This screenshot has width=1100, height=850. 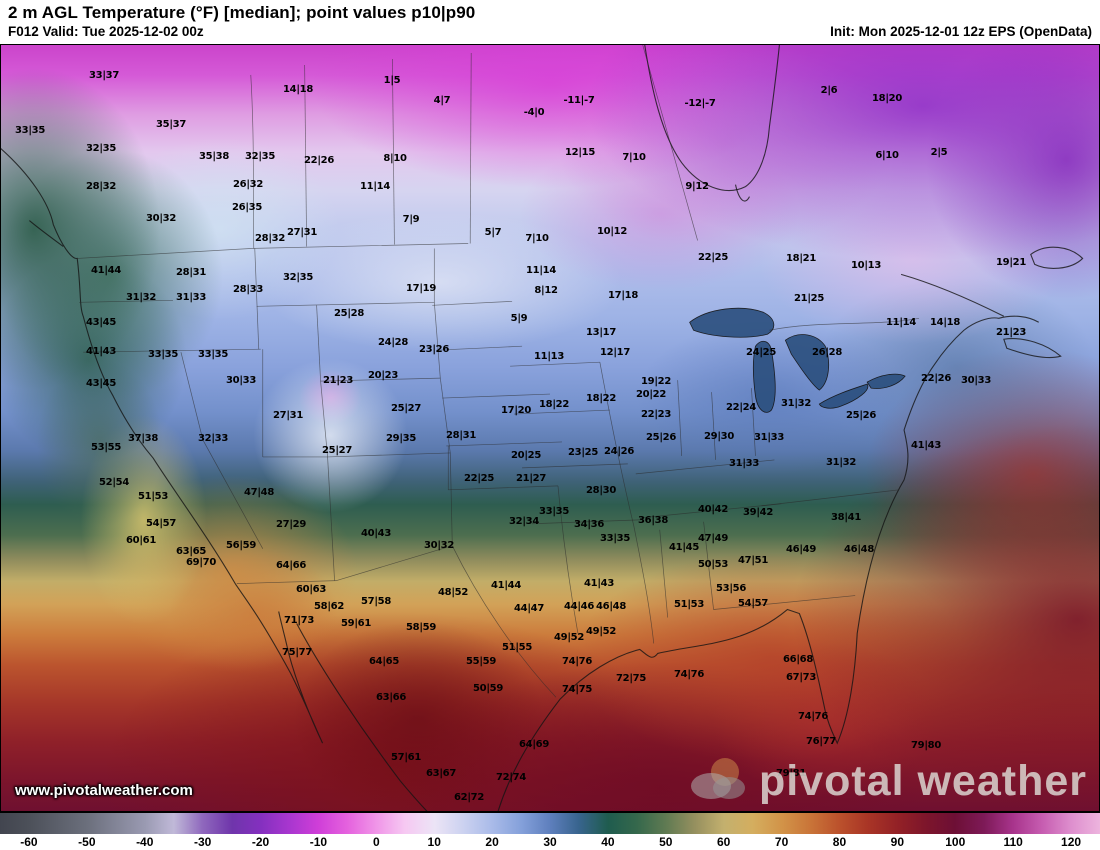 What do you see at coordinates (546, 290) in the screenshot?
I see `point-value: 8|12` at bounding box center [546, 290].